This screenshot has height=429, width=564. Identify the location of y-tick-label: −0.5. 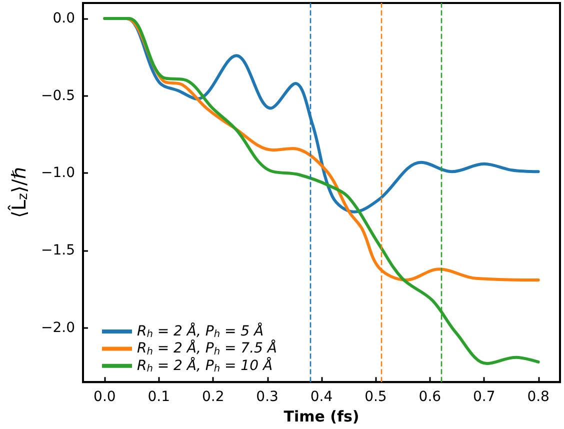
(58, 96).